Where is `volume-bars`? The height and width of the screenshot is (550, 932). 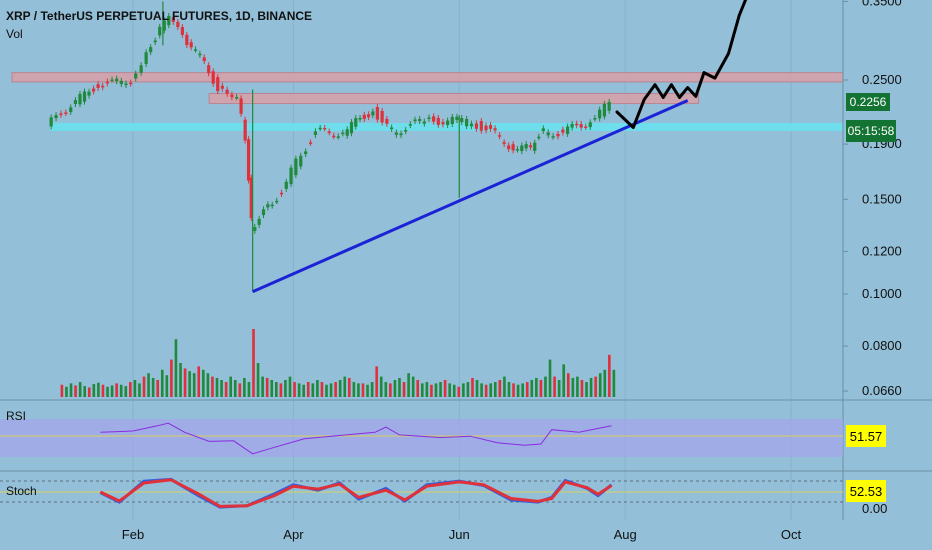
volume-bars is located at coordinates (338, 363).